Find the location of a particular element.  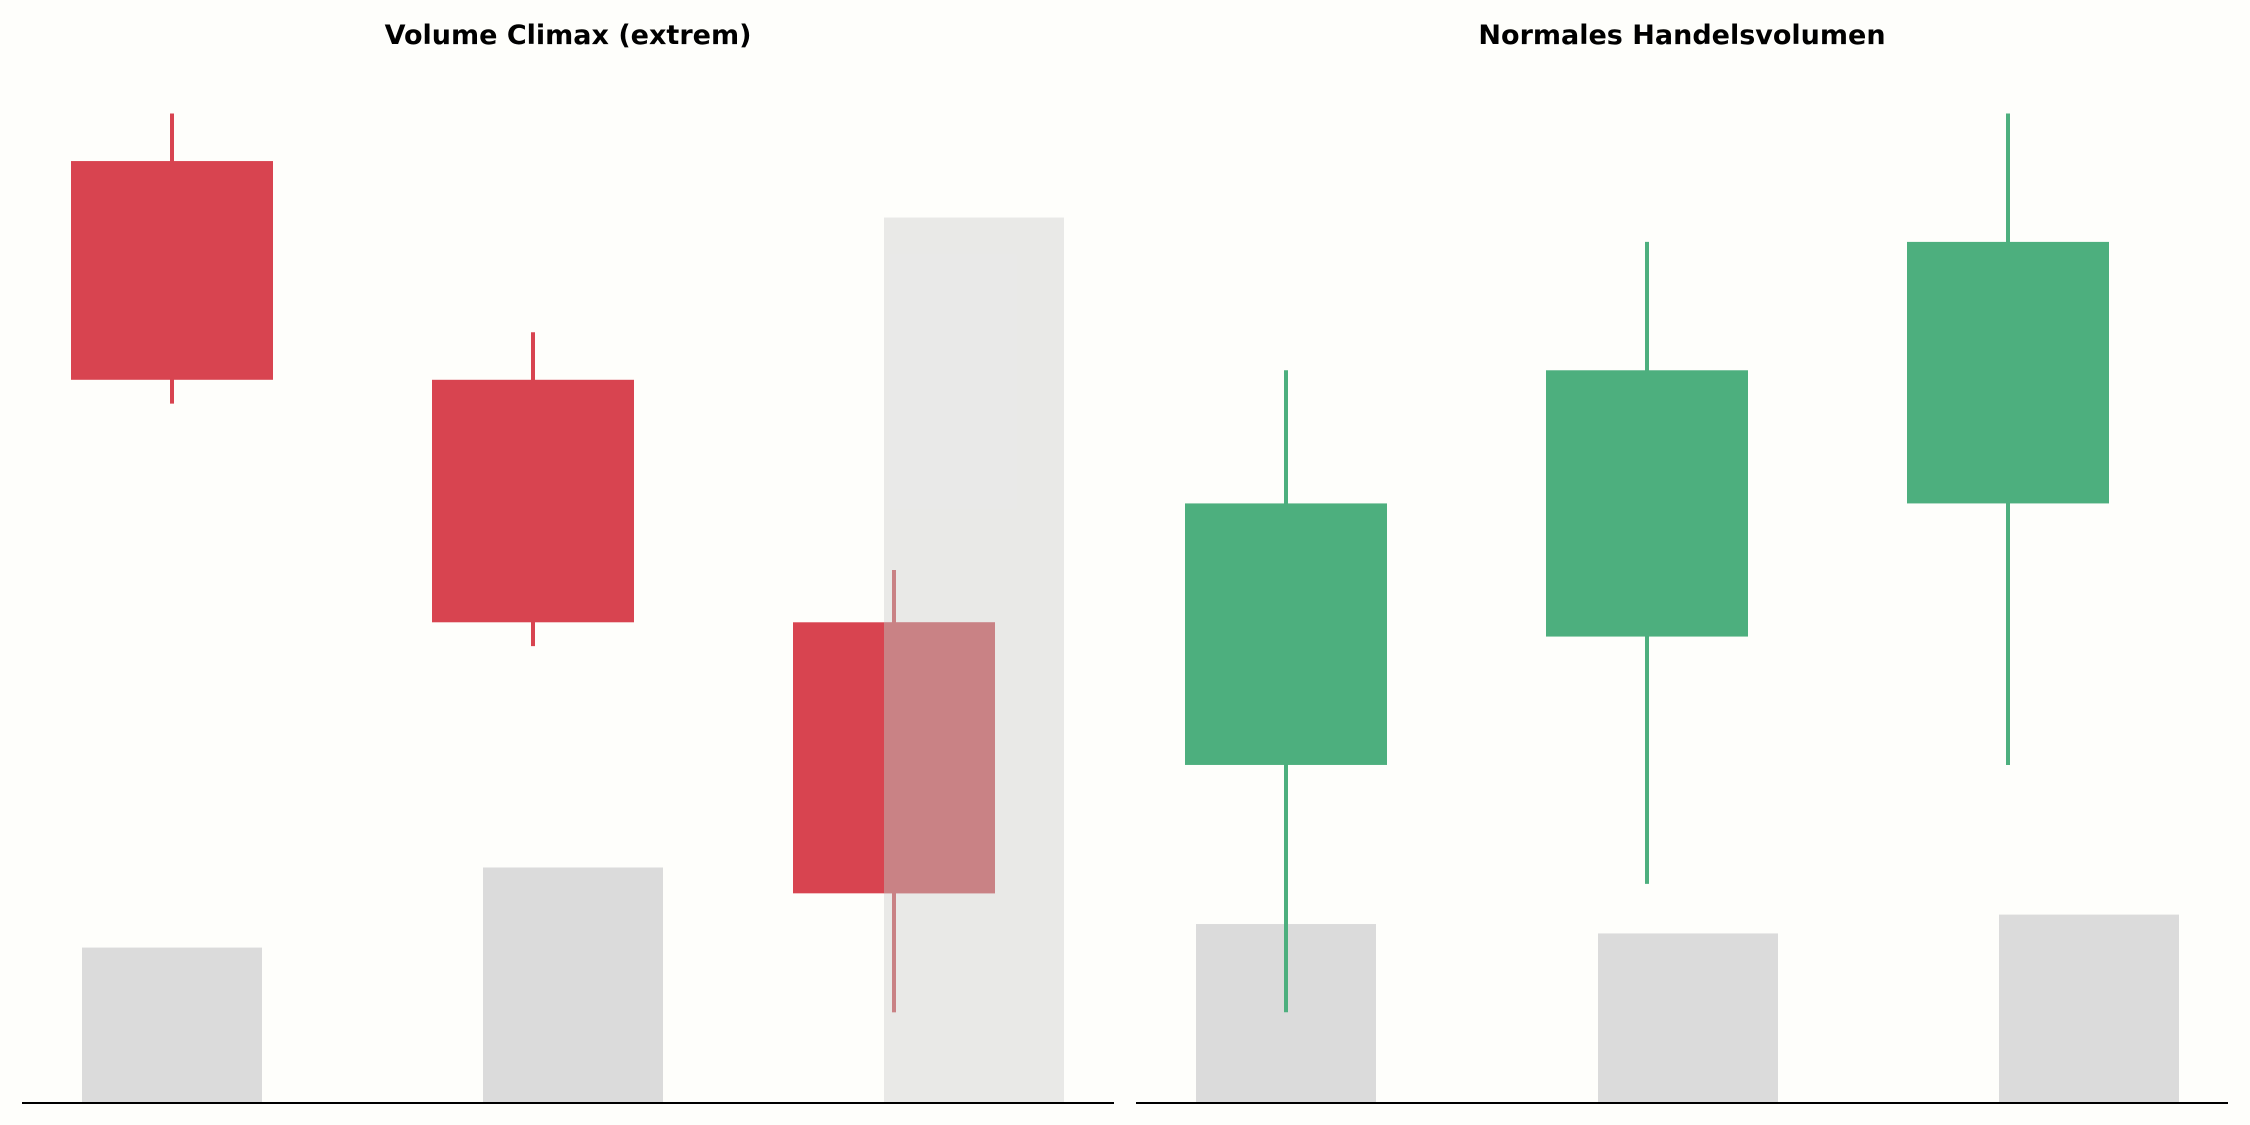

chart-title-right: Normales Handelsvolumen is located at coordinates (1681, 35).